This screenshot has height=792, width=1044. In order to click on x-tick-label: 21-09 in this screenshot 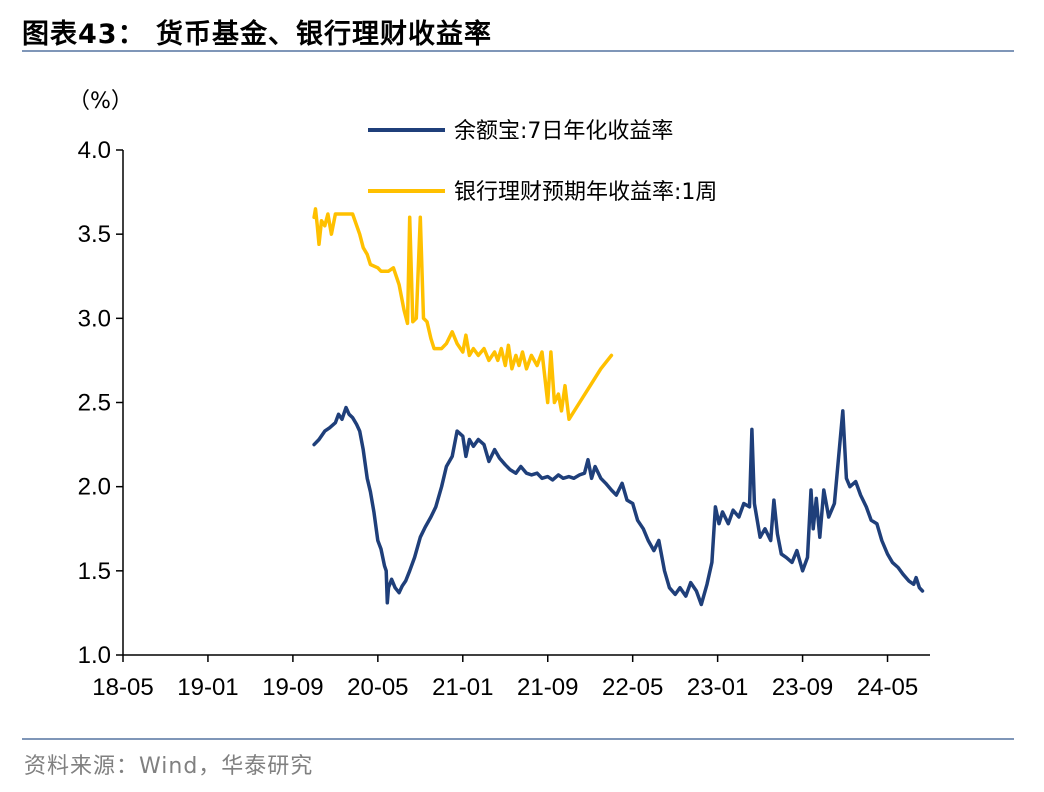, I will do `click(547, 687)`.